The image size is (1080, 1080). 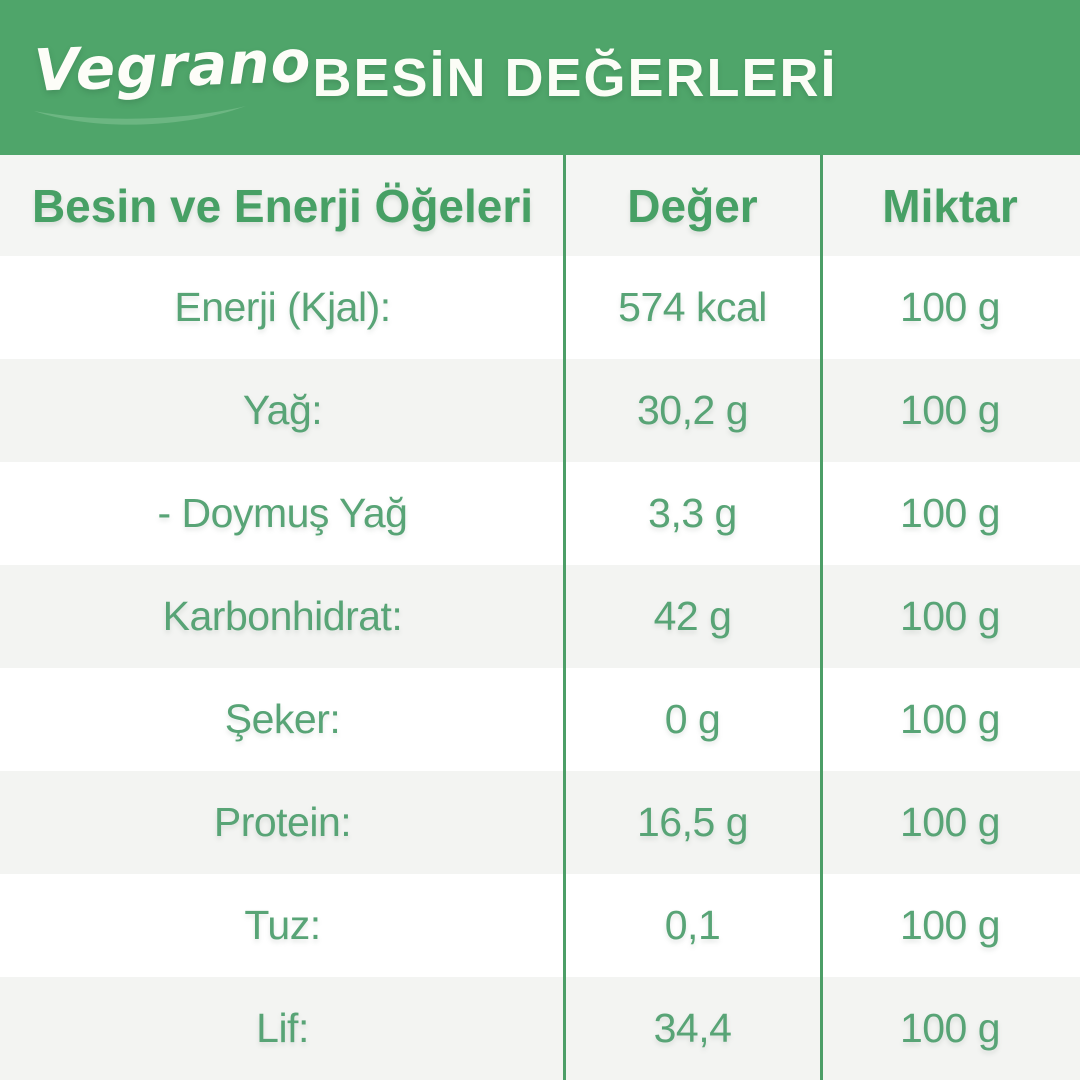 I want to click on table-row-carbohydrate: Karbonhidrat: 42 g 100 g, so click(x=540, y=616).